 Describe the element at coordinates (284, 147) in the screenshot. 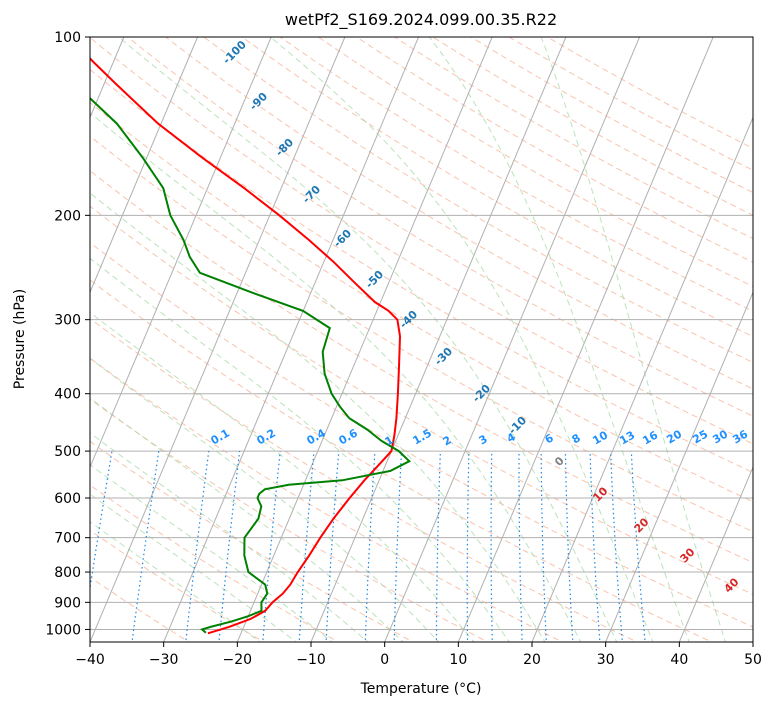

I see `isotherm-label: -80` at that location.